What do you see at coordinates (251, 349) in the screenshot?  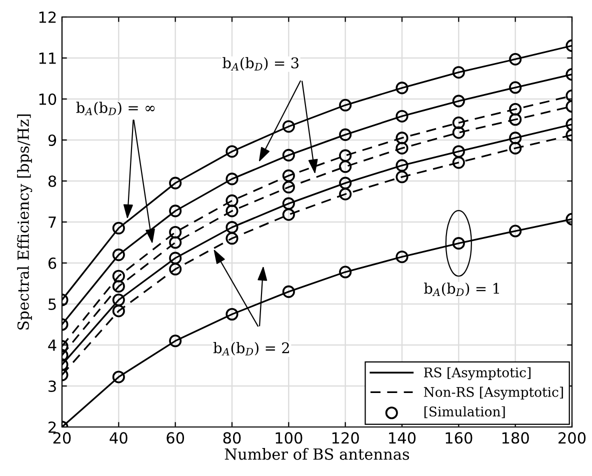 I see `annotation: b$_{A}$(b$_{D}$) = 2` at bounding box center [251, 349].